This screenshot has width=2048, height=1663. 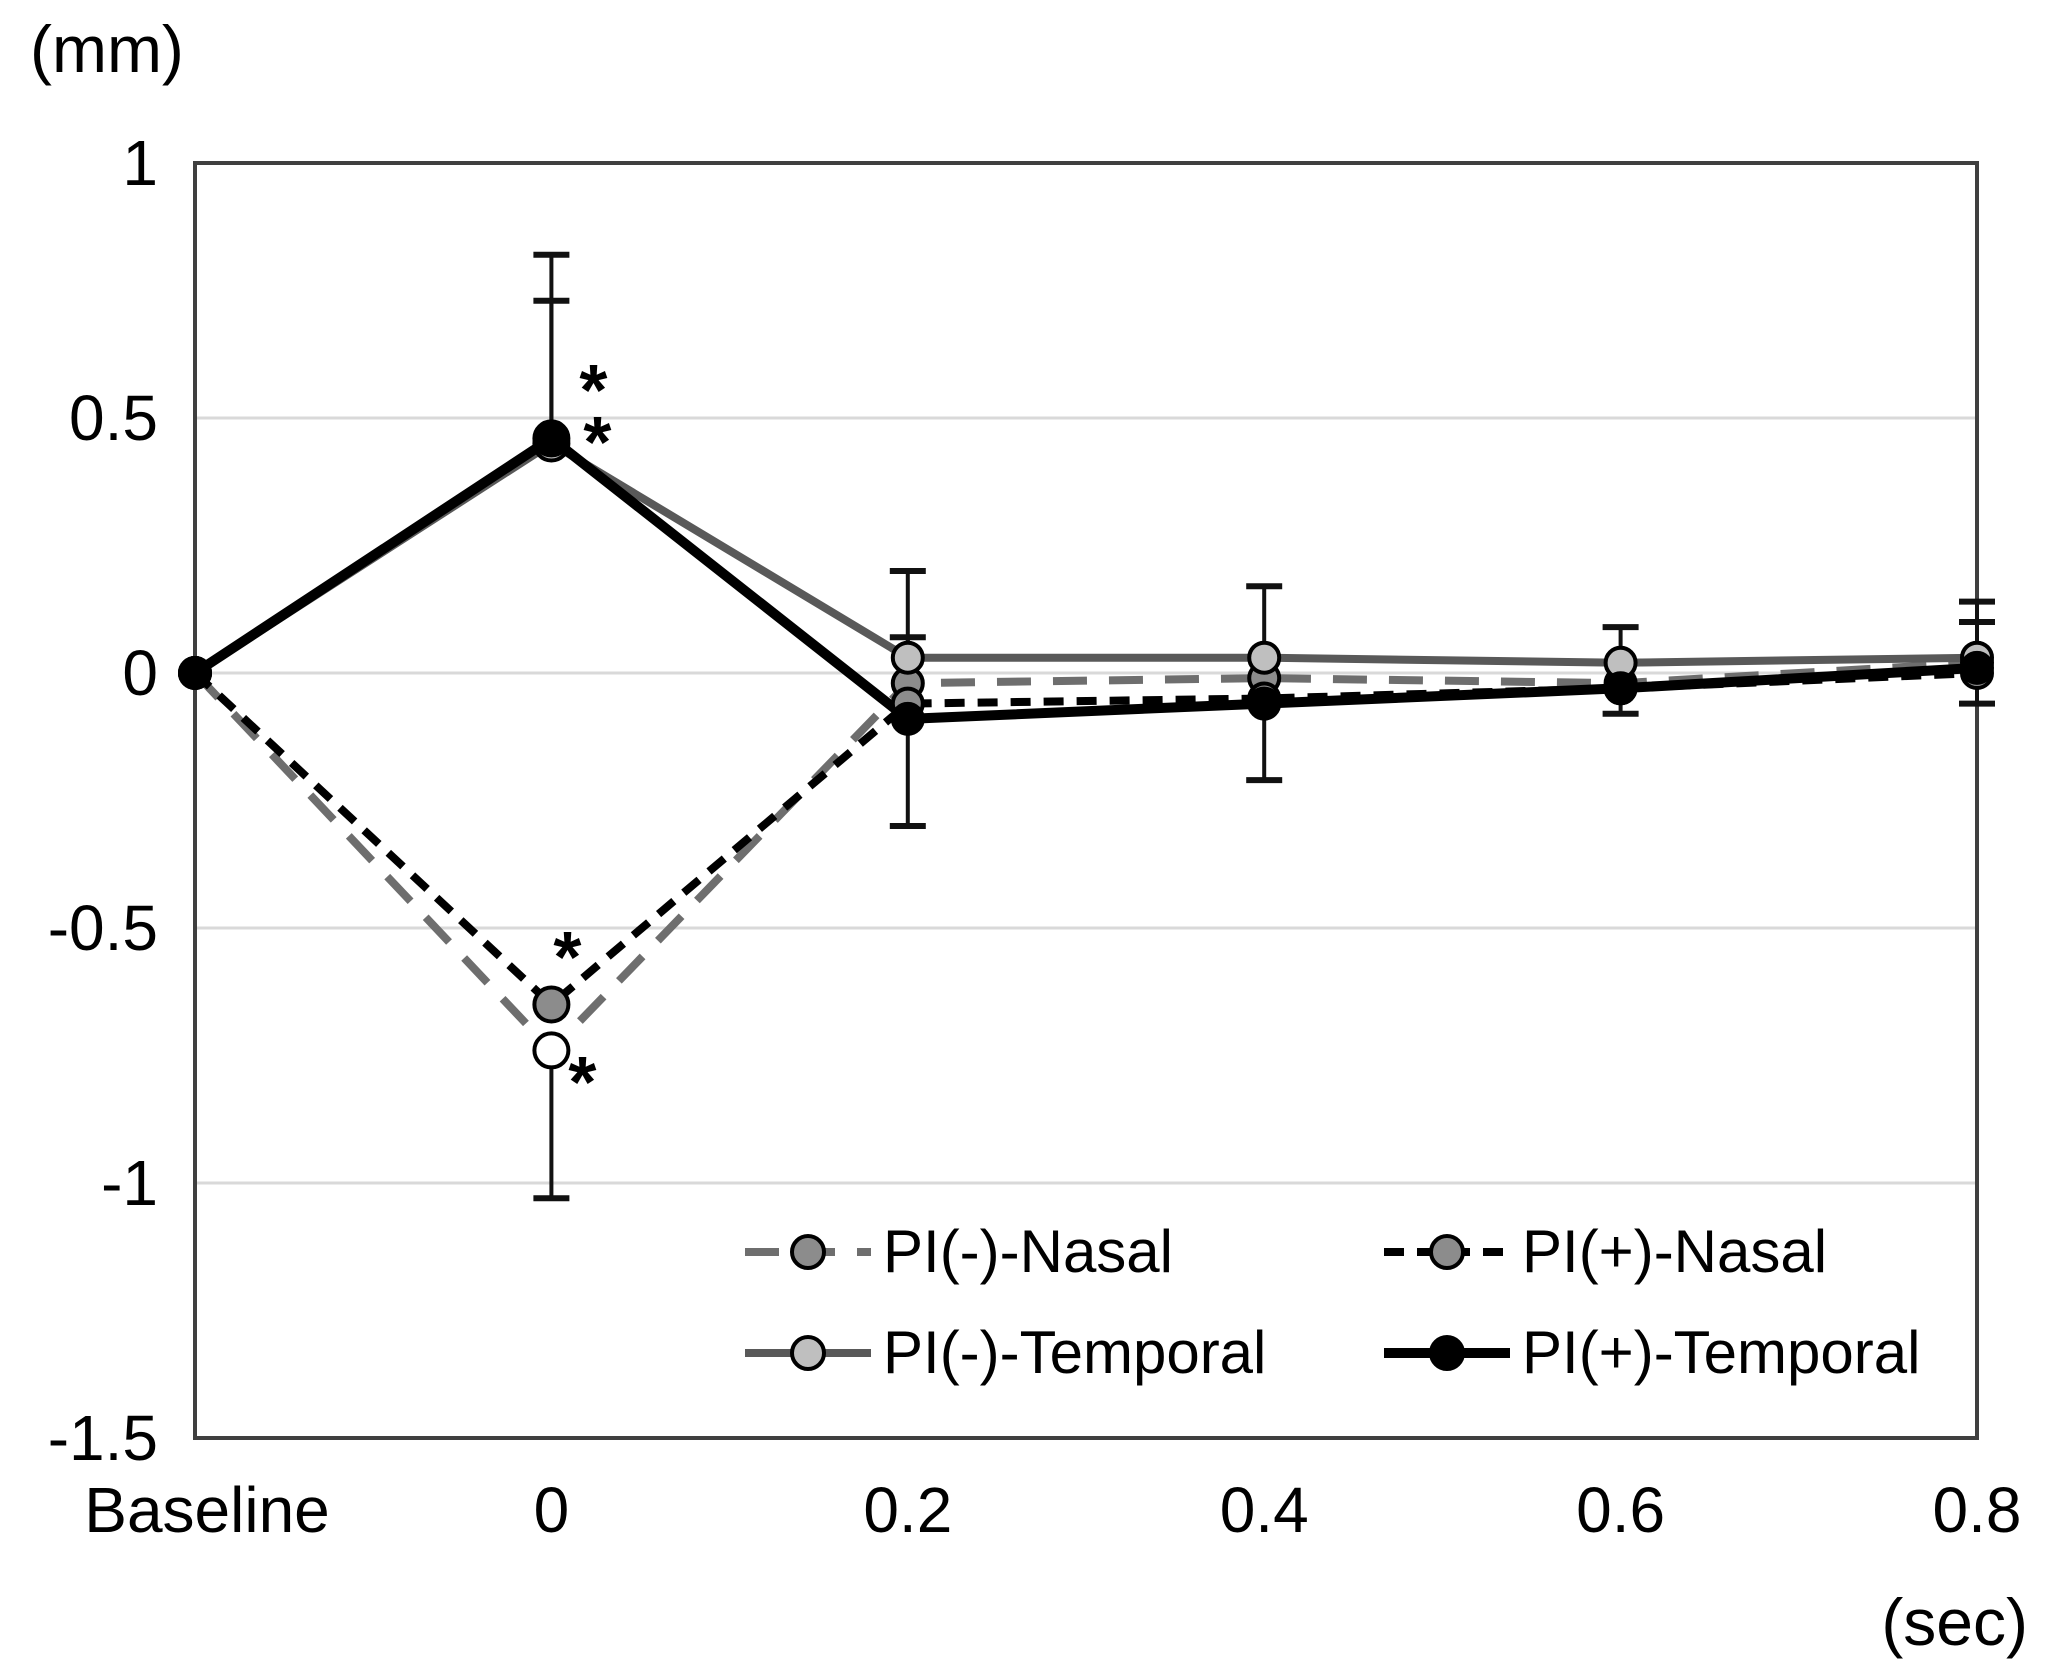 What do you see at coordinates (551, 1050) in the screenshot?
I see `data-point-PI(-)-Nasal` at bounding box center [551, 1050].